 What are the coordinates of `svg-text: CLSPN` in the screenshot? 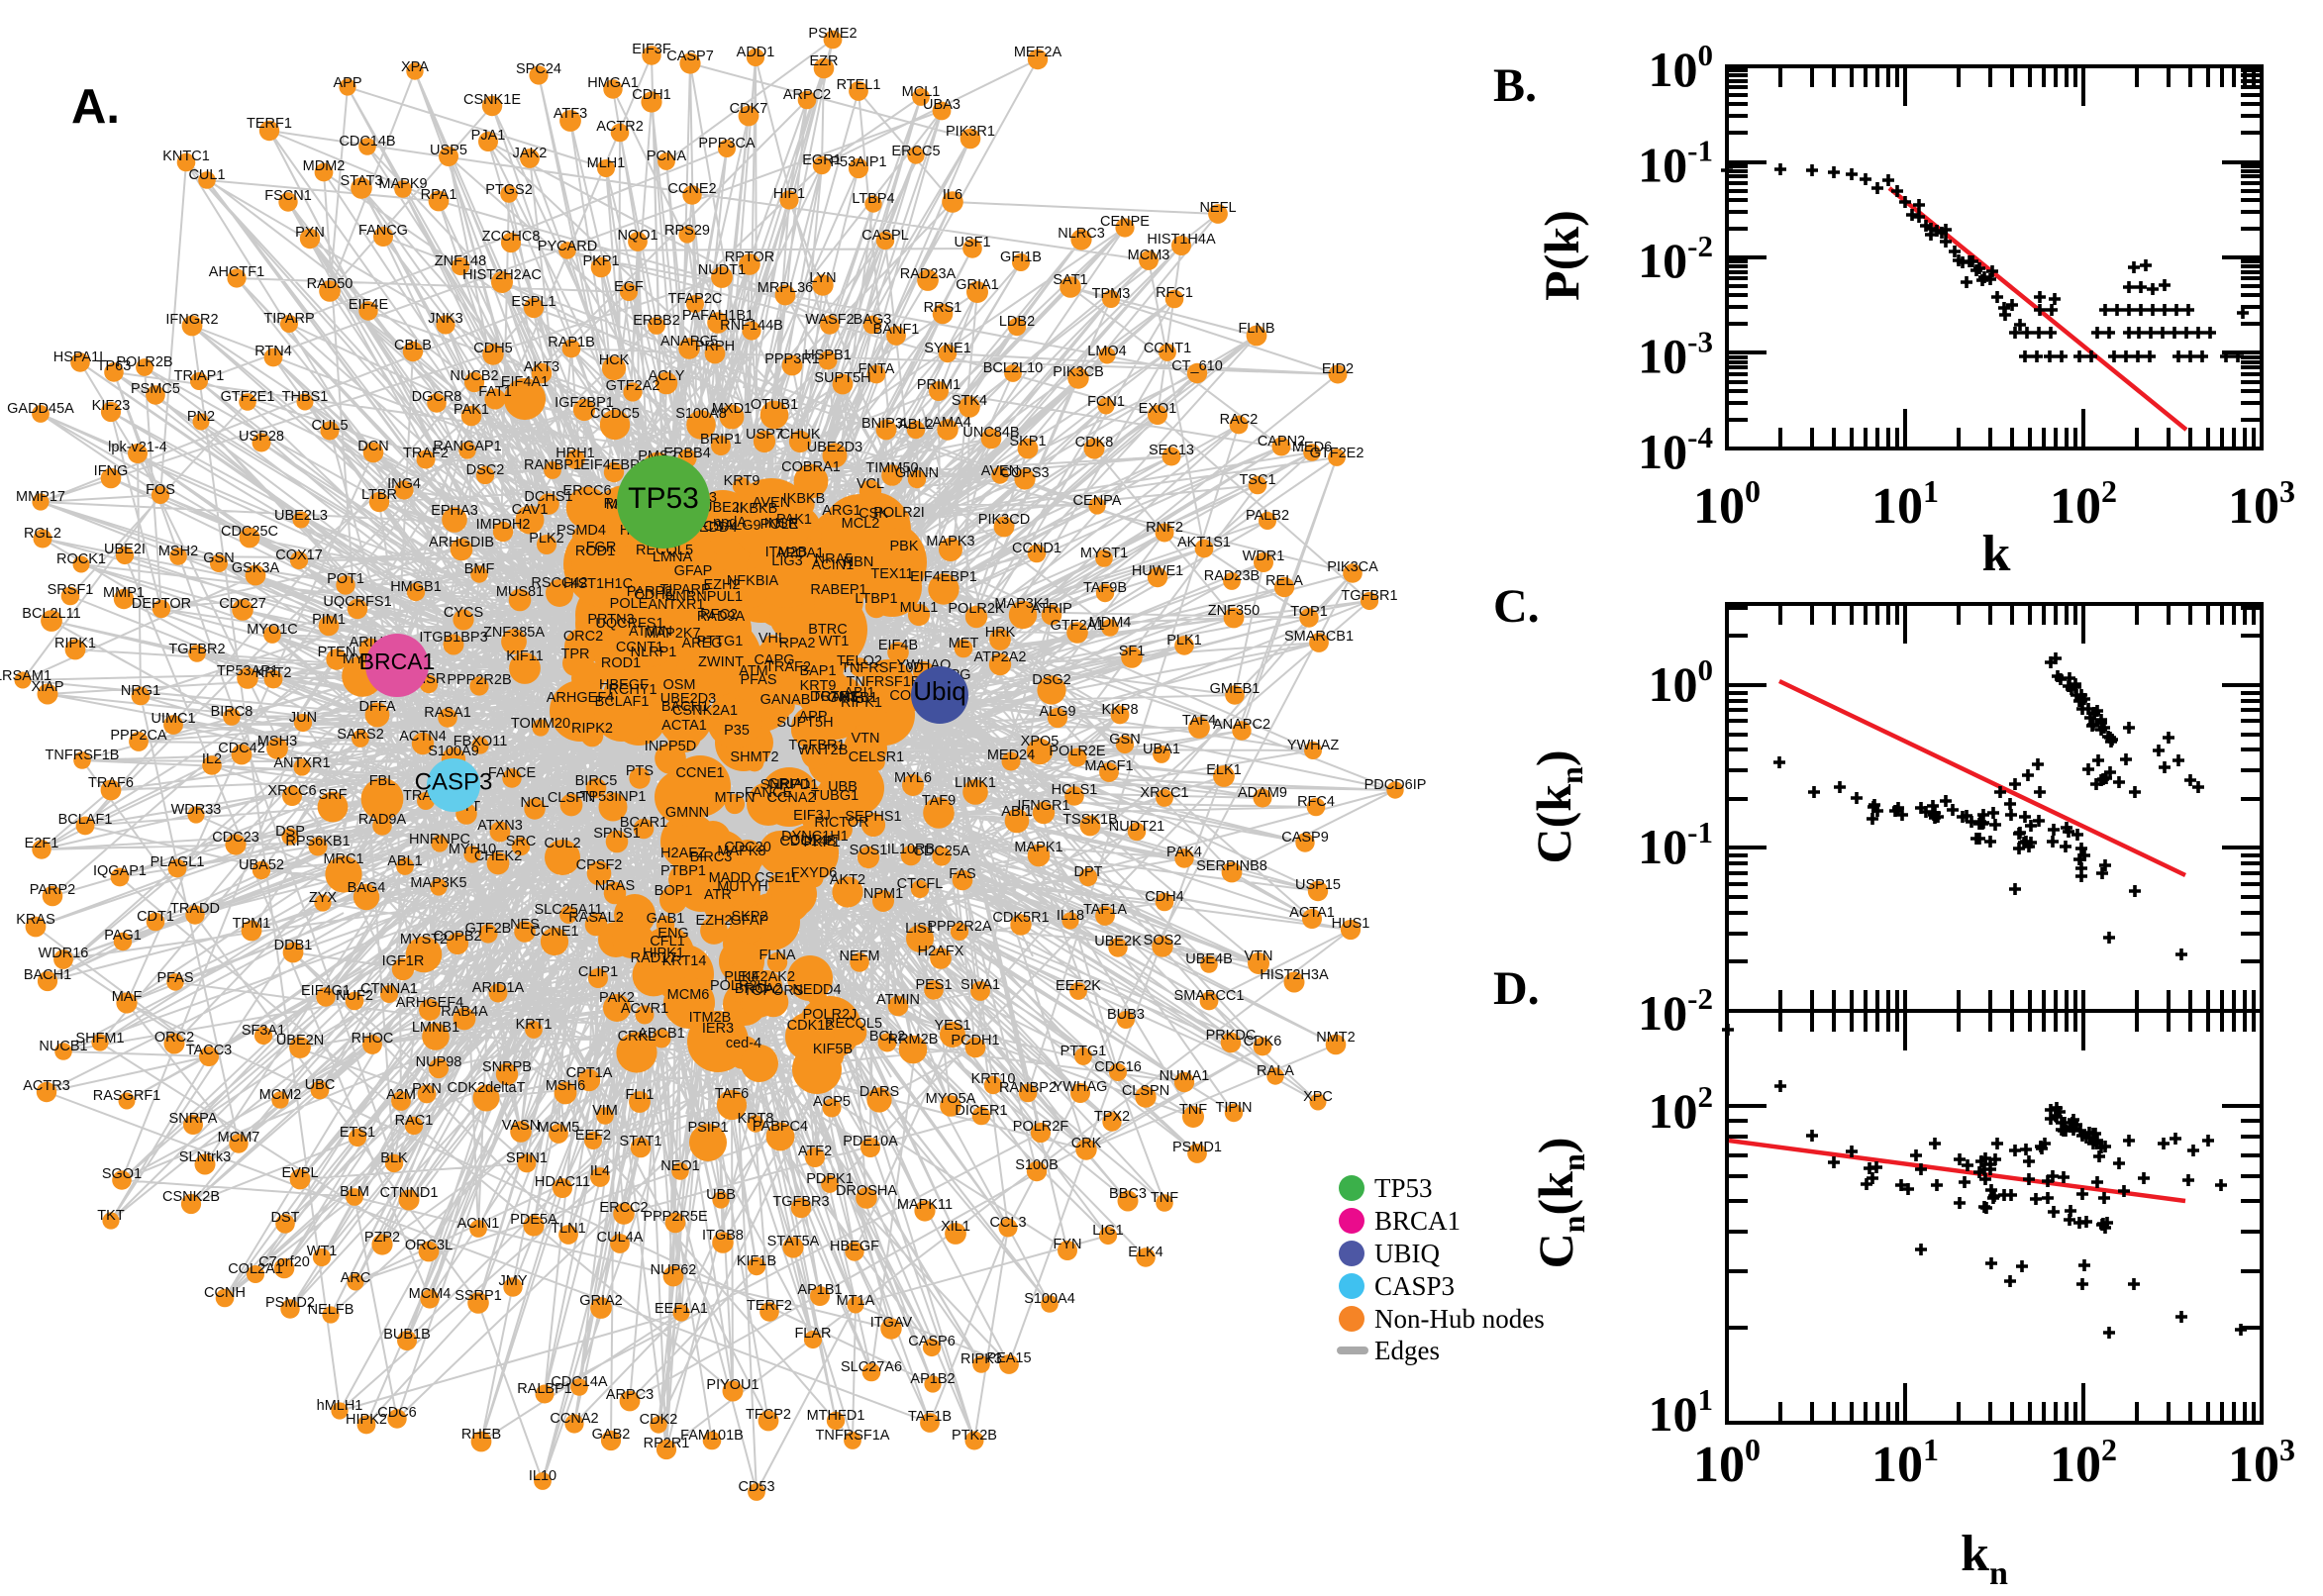 It's located at (572, 798).